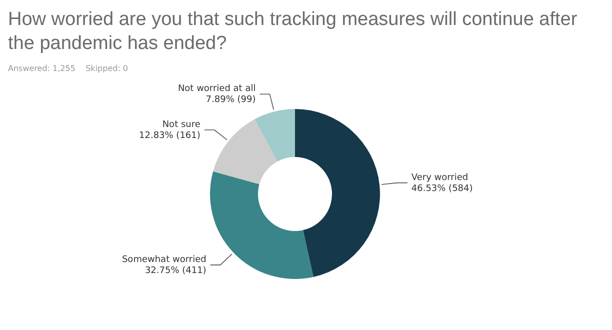 The image size is (612, 330). What do you see at coordinates (164, 259) in the screenshot?
I see `slice-label: Somewhat worried` at bounding box center [164, 259].